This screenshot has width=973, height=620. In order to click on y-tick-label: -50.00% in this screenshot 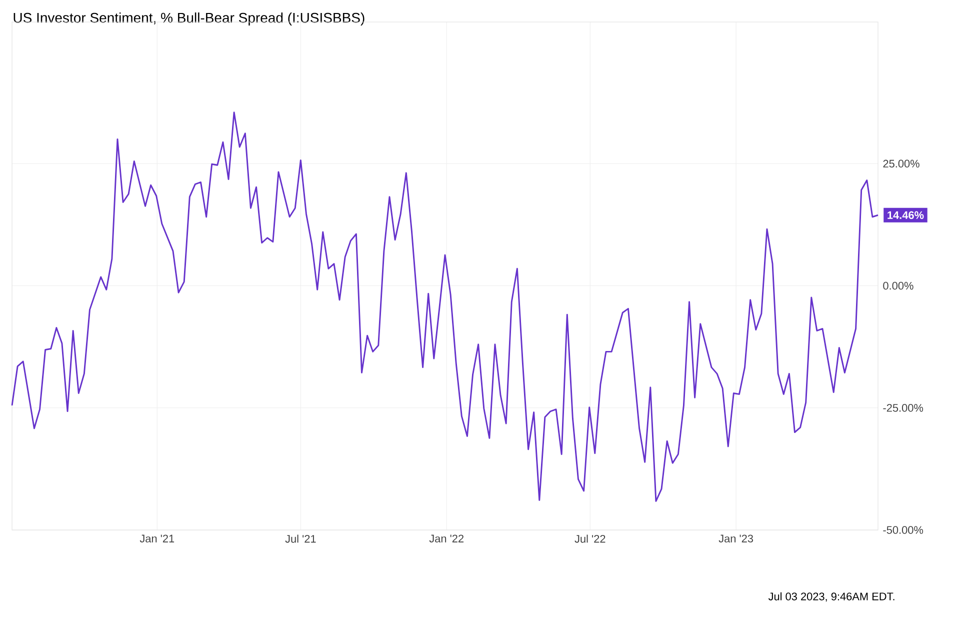, I will do `click(903, 530)`.